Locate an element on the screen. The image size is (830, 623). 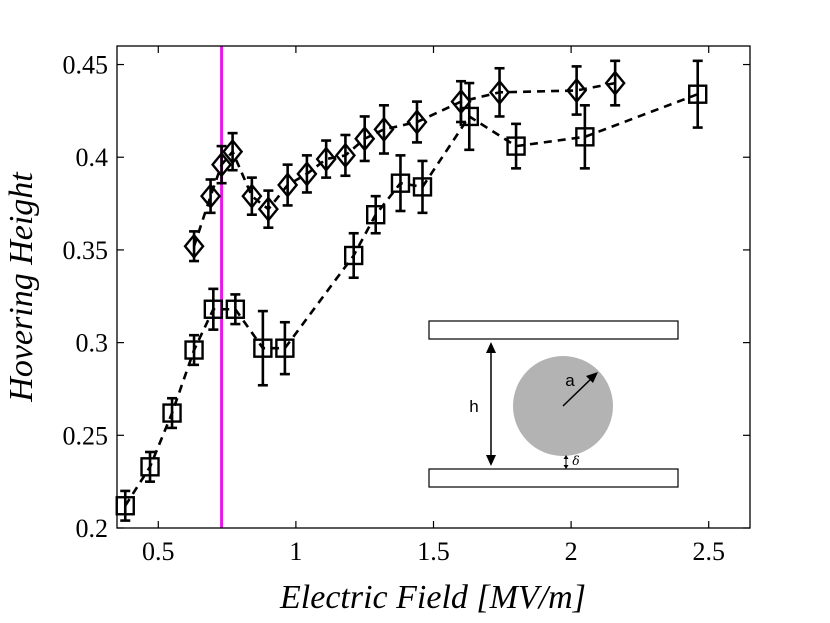
y-tick-label: 0.2 is located at coordinates (92, 528).